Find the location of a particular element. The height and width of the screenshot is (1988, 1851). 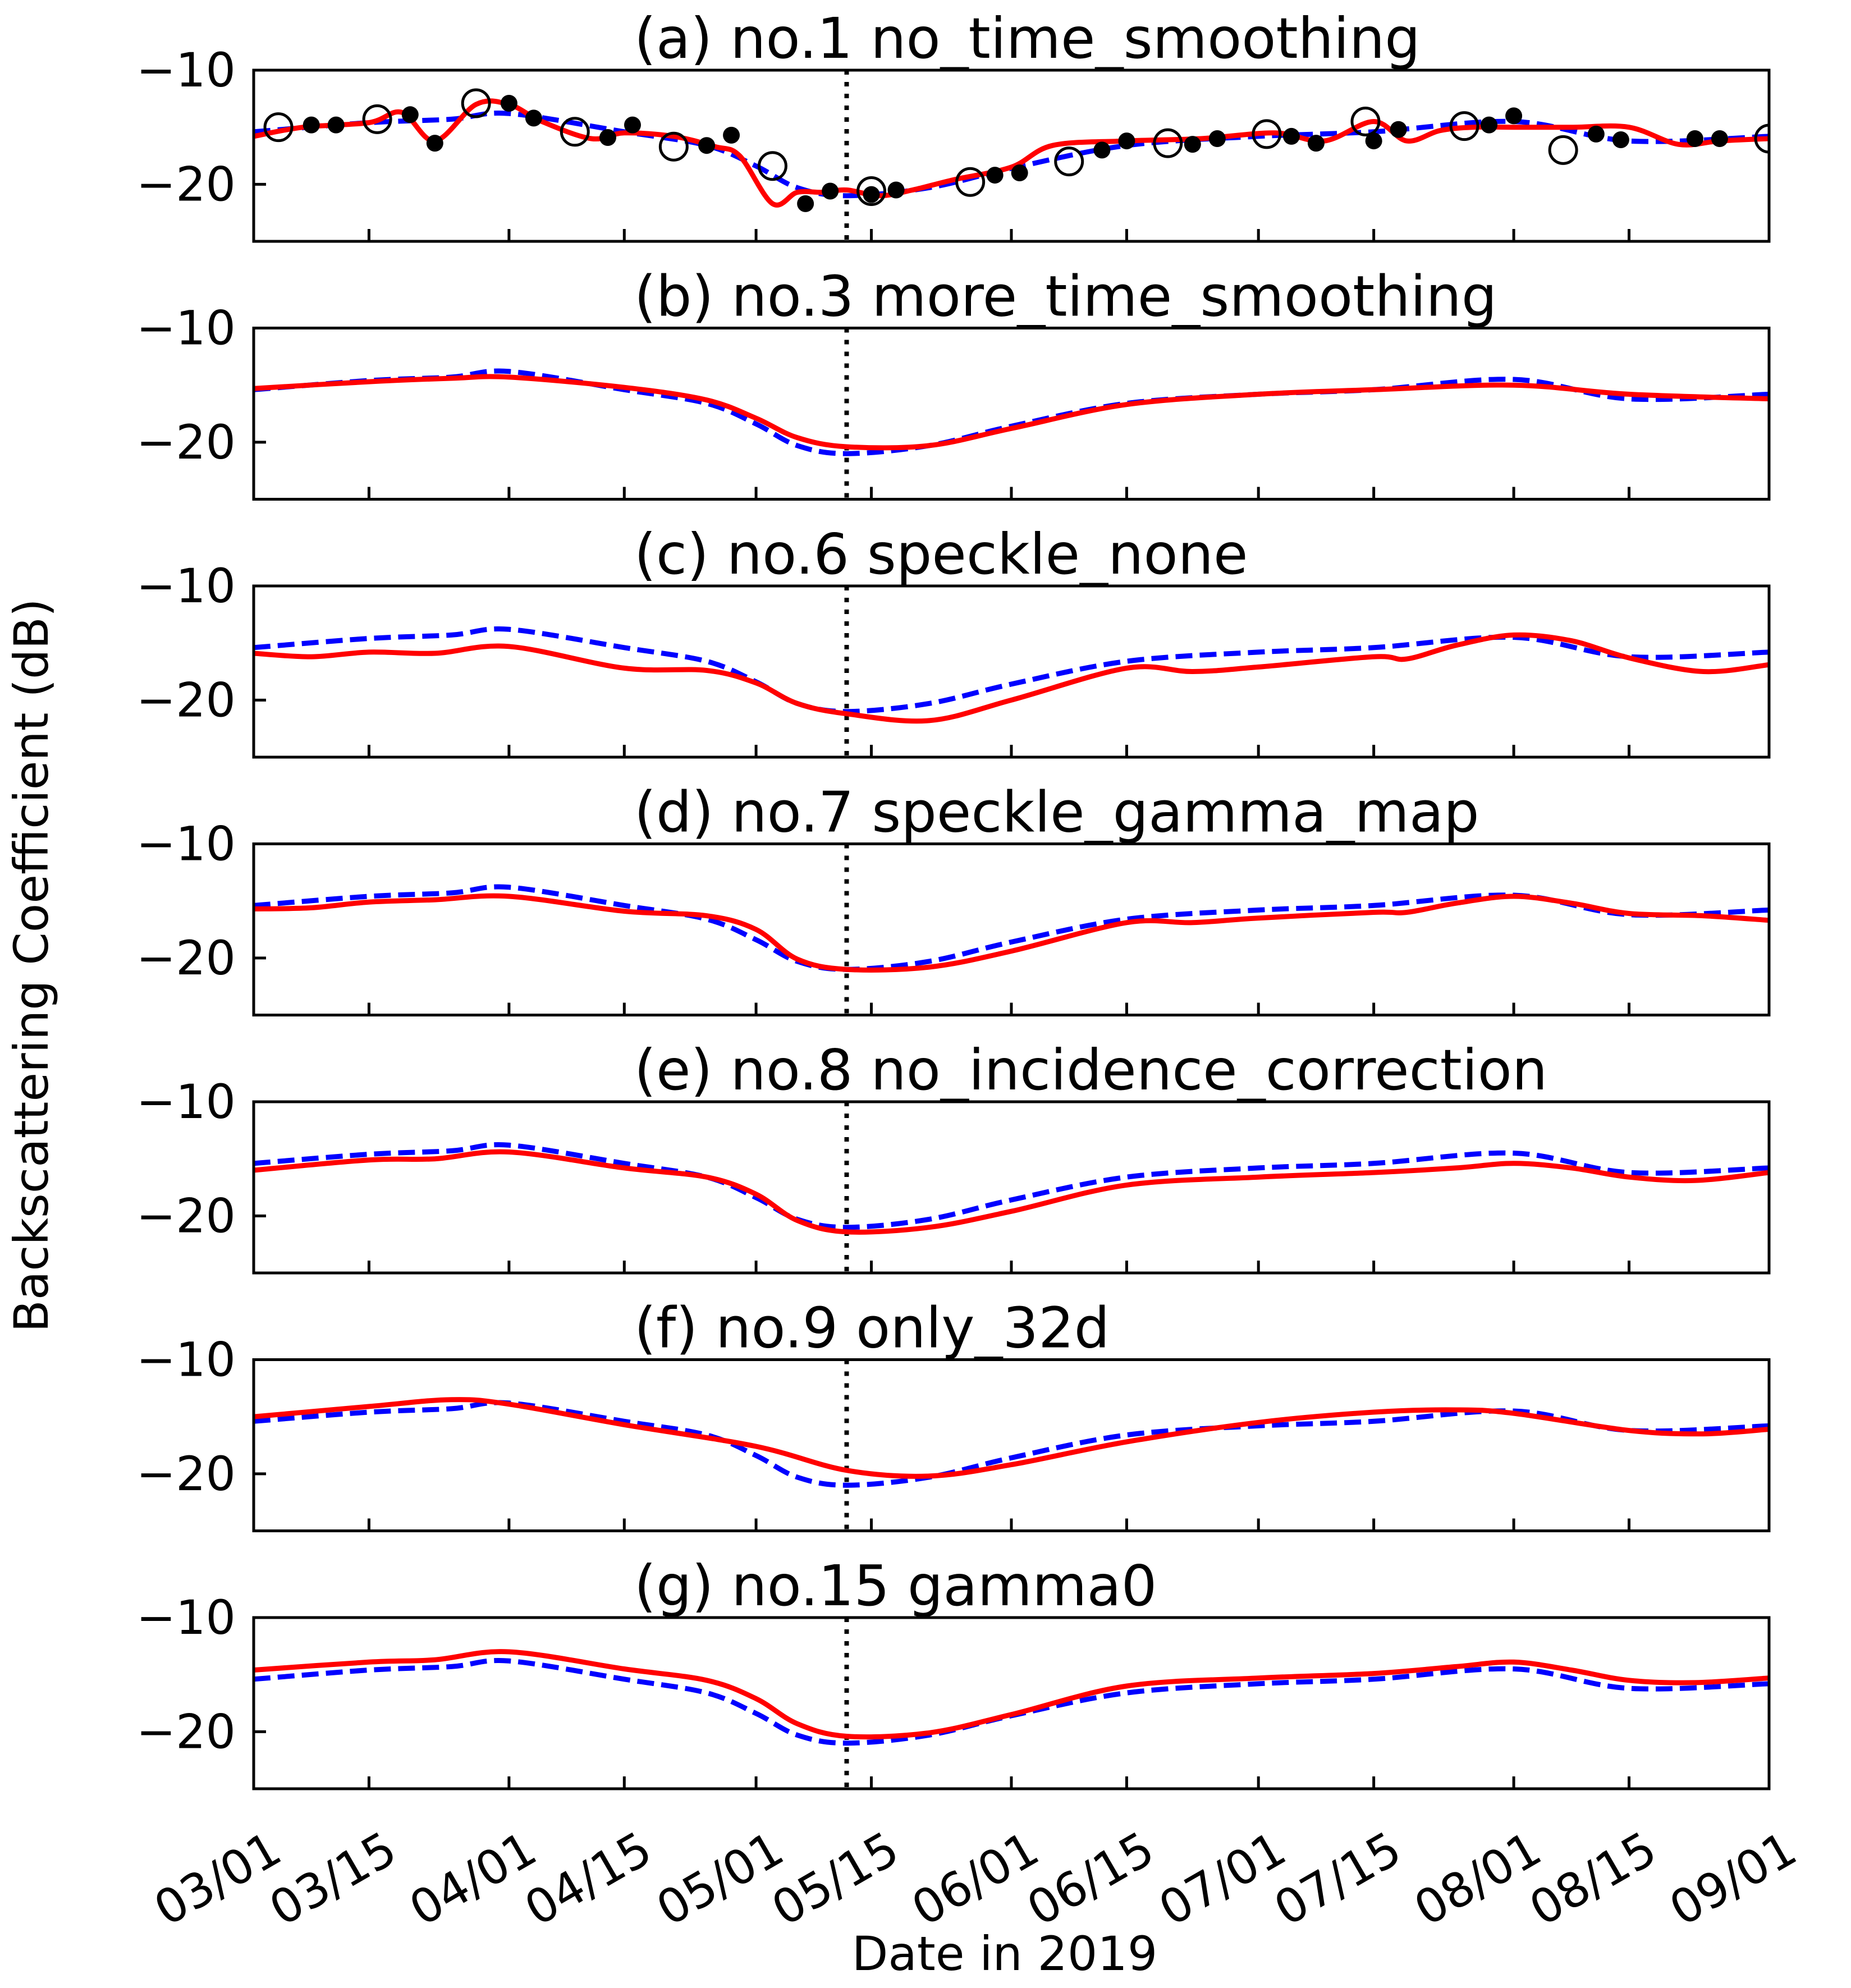

x-tick-label: 06/15 is located at coordinates (1090, 1878).